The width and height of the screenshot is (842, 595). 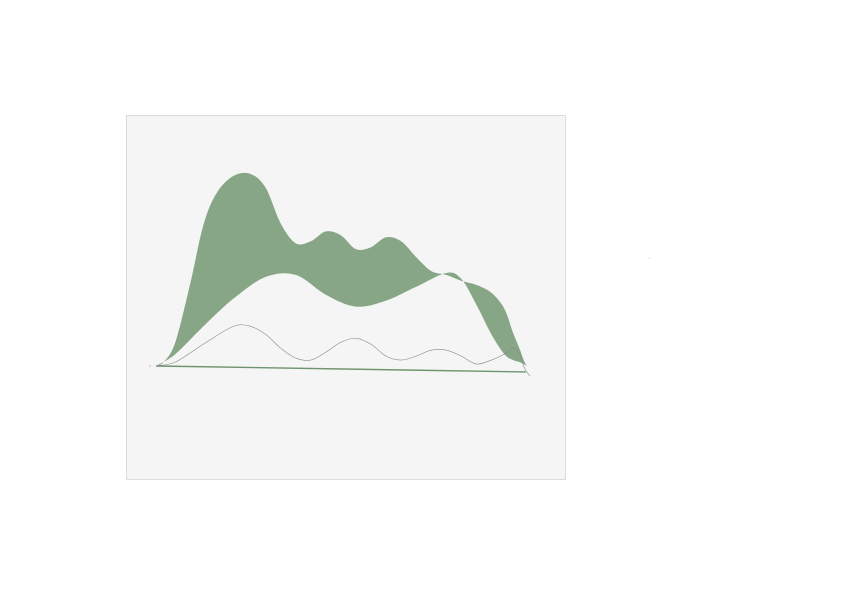 I want to click on baseline-line, so click(x=340, y=369).